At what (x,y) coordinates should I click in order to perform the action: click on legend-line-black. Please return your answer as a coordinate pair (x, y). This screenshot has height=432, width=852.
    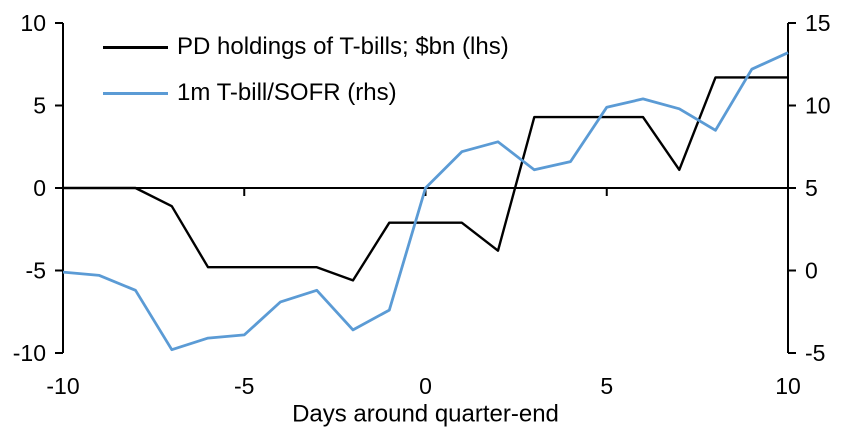
    Looking at the image, I should click on (135, 47).